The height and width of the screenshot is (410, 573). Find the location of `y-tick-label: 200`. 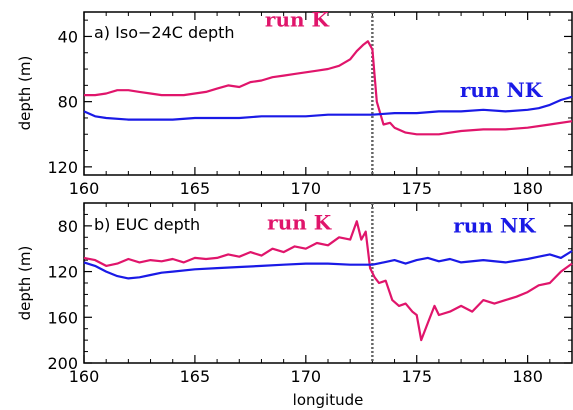

y-tick-label: 200 is located at coordinates (62, 363).